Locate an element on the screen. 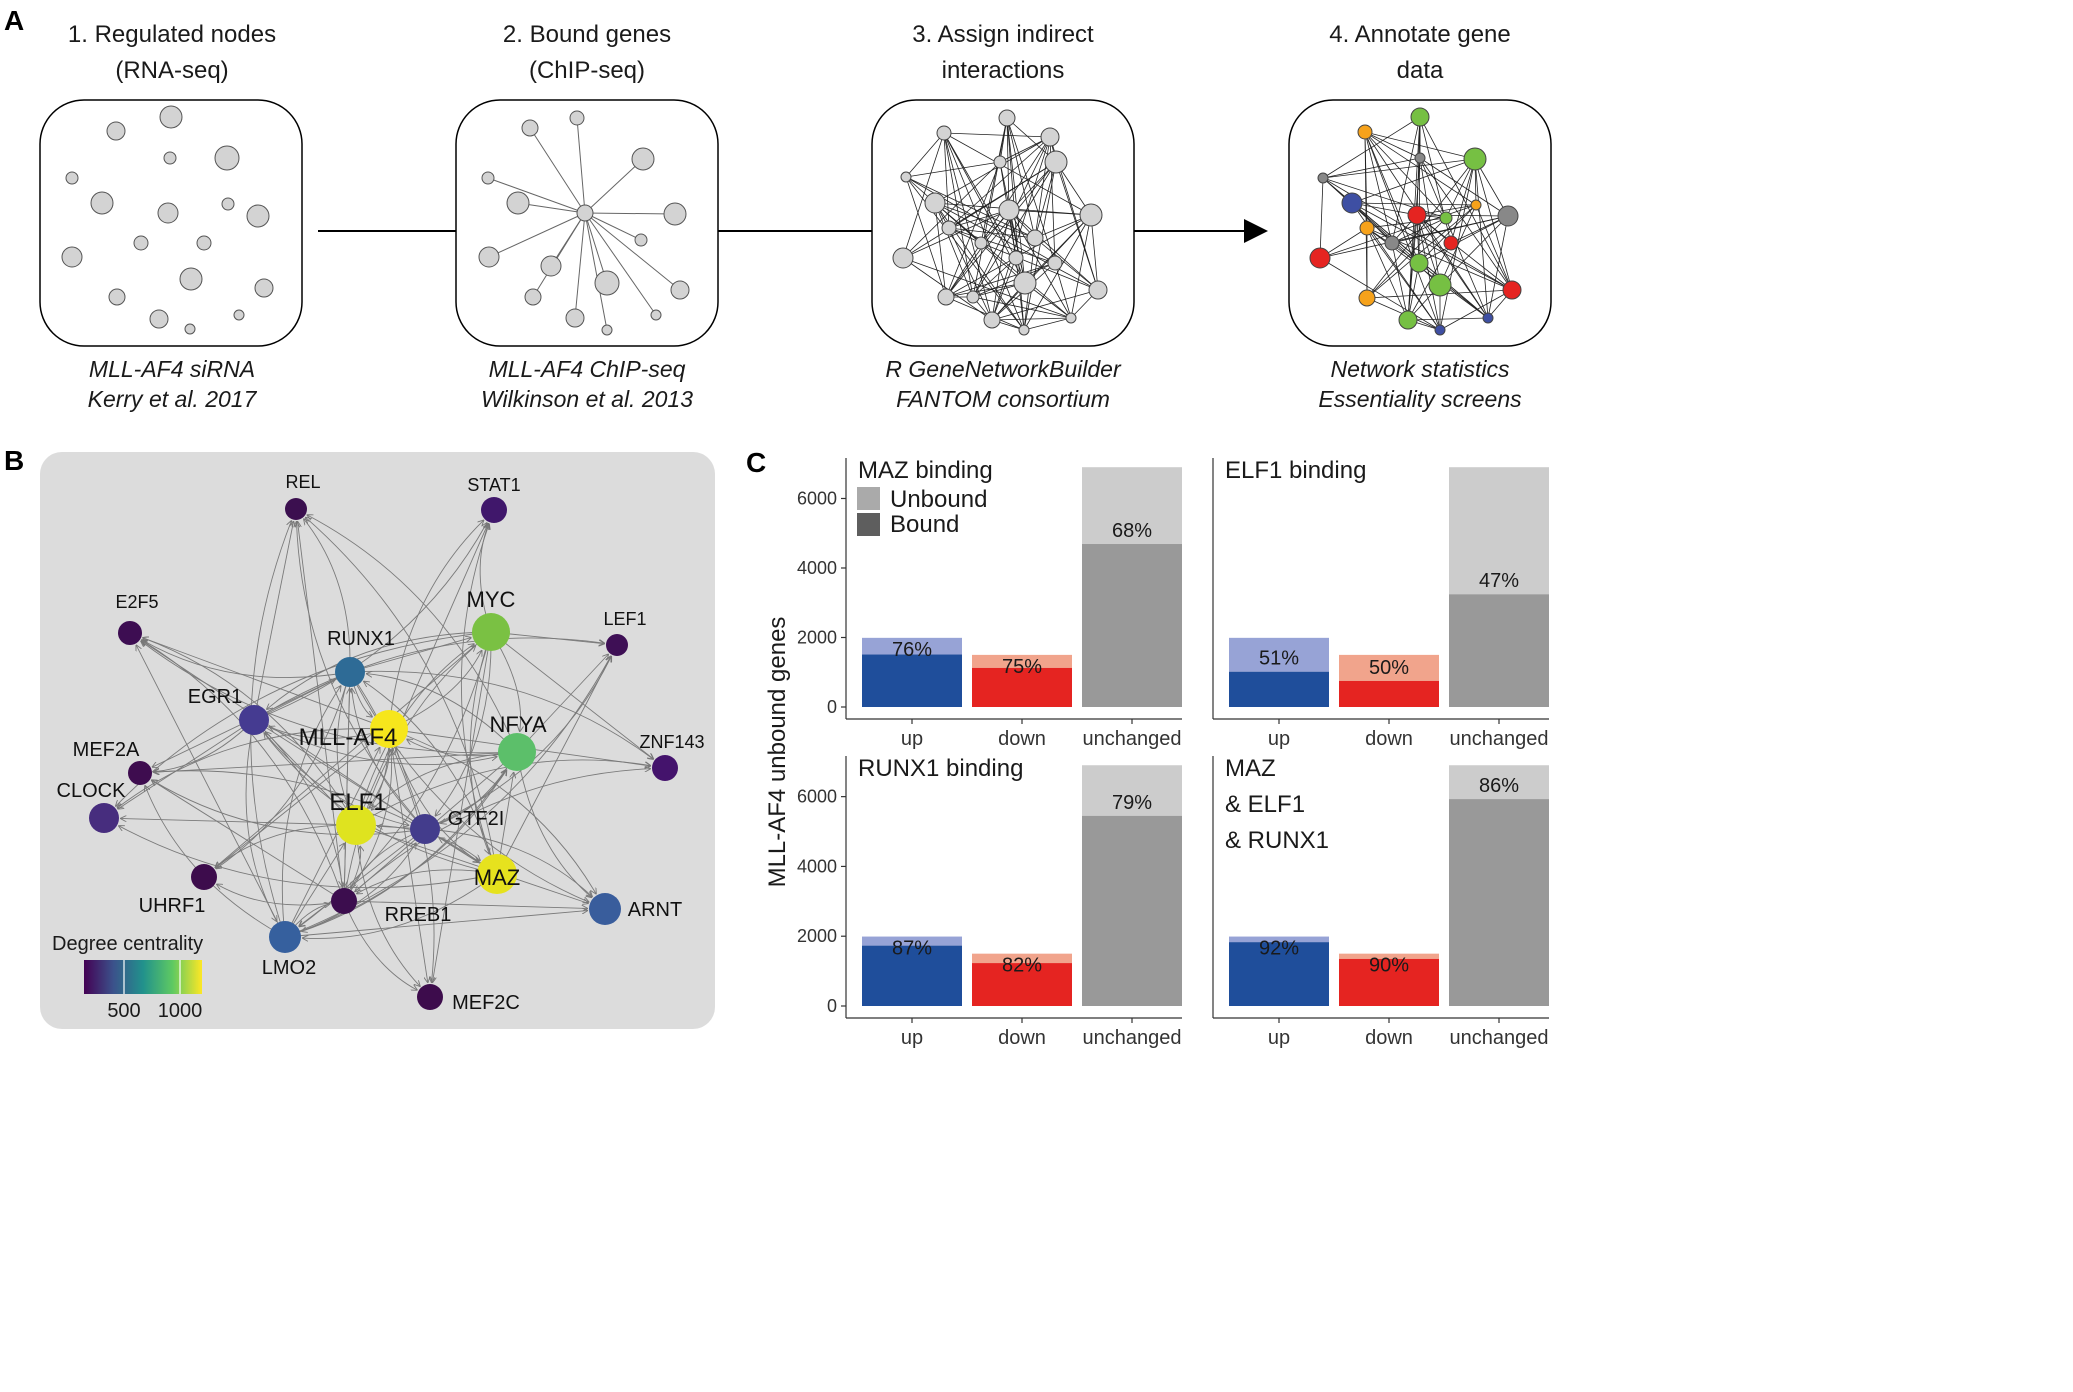 The height and width of the screenshot is (1392, 2073). node-label-stat1: STAT1 is located at coordinates (493, 485).